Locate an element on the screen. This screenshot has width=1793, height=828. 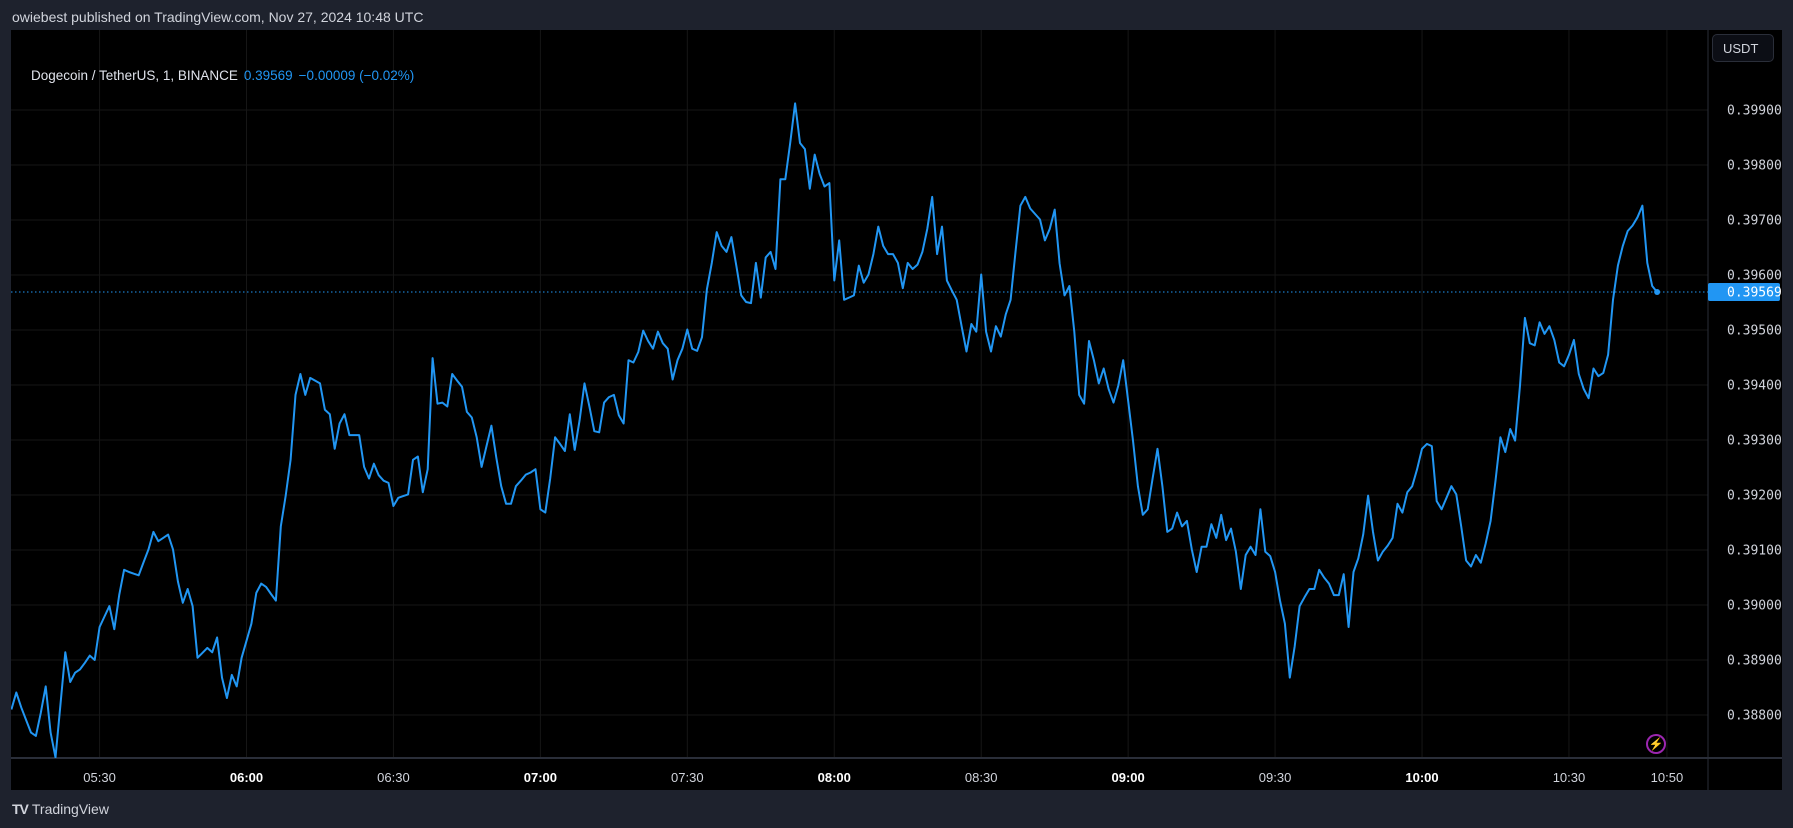
price-tick-label: 0.39800 is located at coordinates (1754, 166).